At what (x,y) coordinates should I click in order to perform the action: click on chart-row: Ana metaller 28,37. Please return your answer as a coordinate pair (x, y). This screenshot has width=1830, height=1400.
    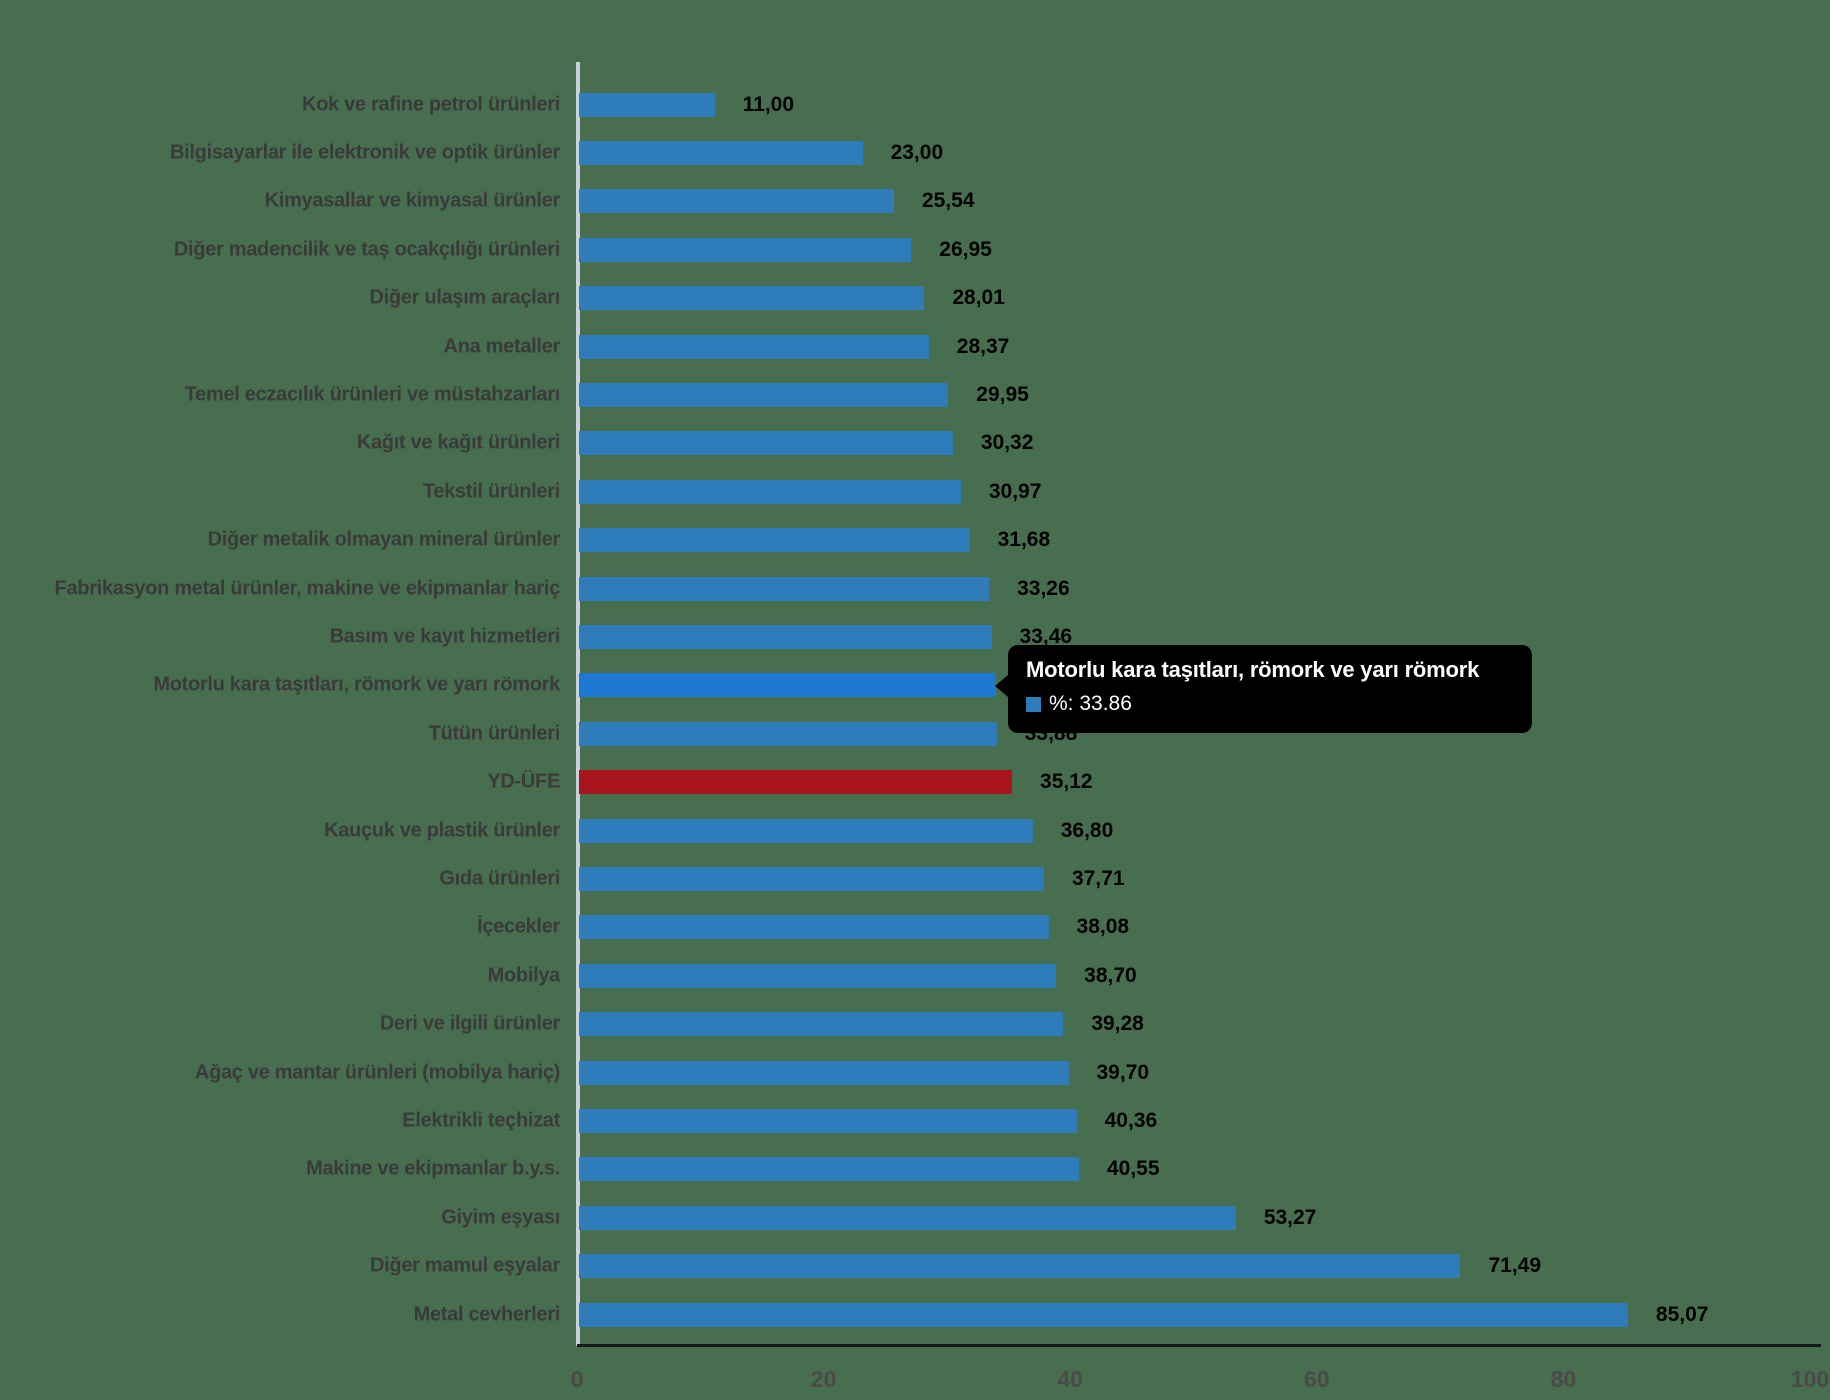
    Looking at the image, I should click on (915, 346).